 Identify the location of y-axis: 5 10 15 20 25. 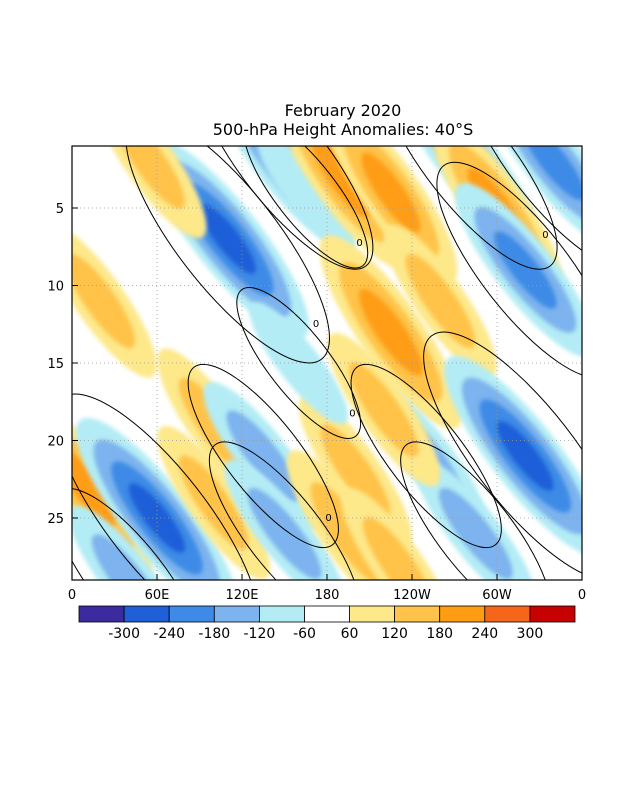
(62, 364).